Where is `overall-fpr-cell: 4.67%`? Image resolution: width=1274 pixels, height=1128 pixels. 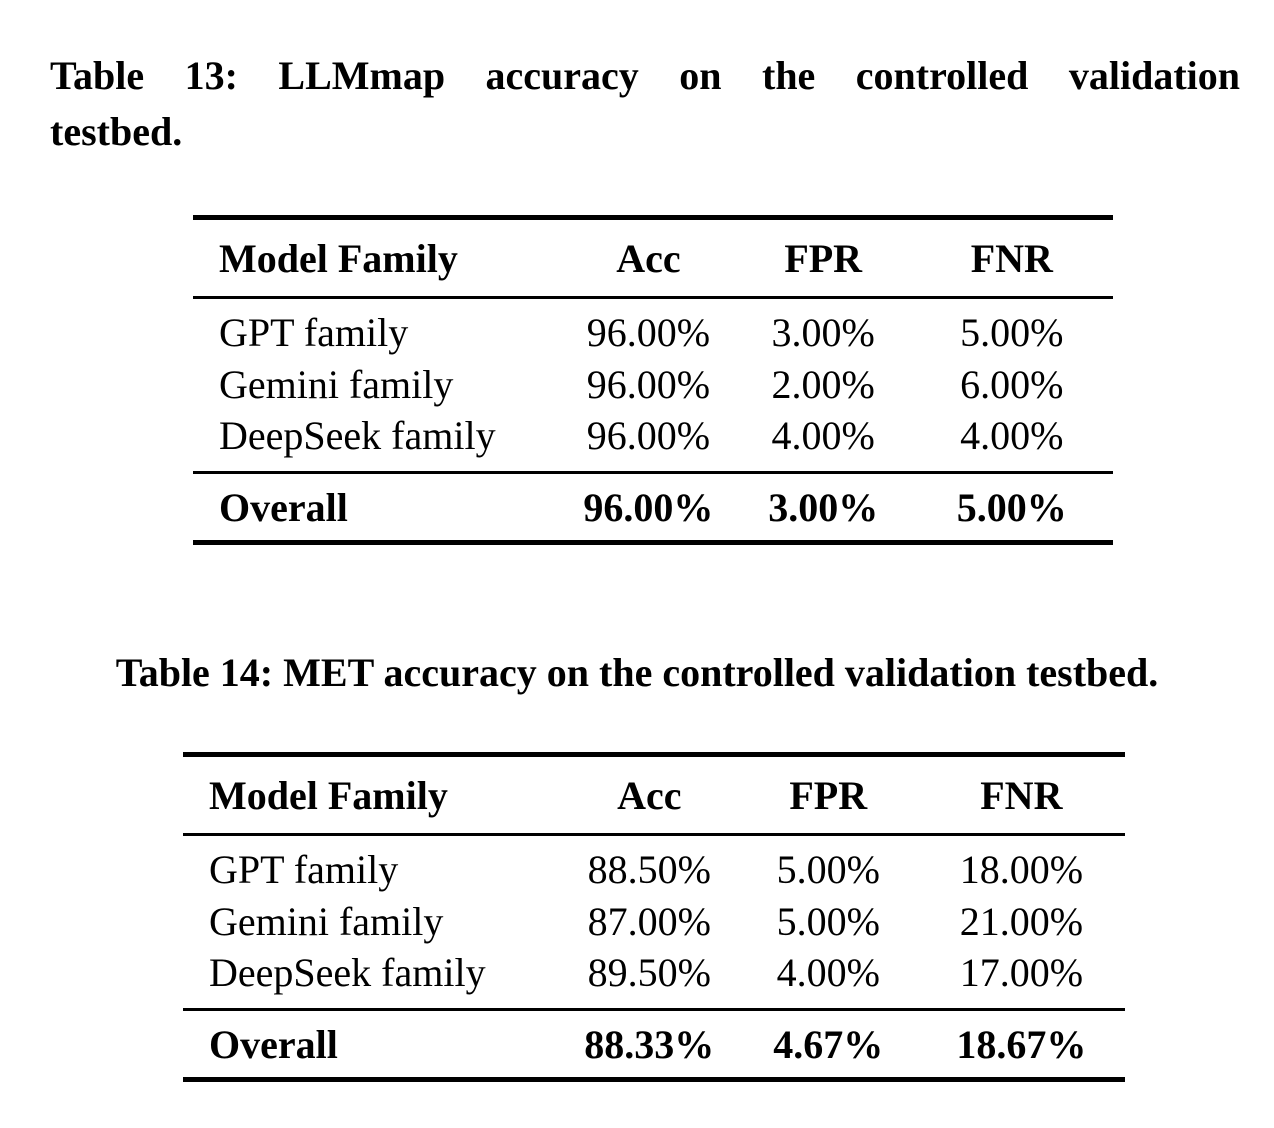 overall-fpr-cell: 4.67% is located at coordinates (828, 1044).